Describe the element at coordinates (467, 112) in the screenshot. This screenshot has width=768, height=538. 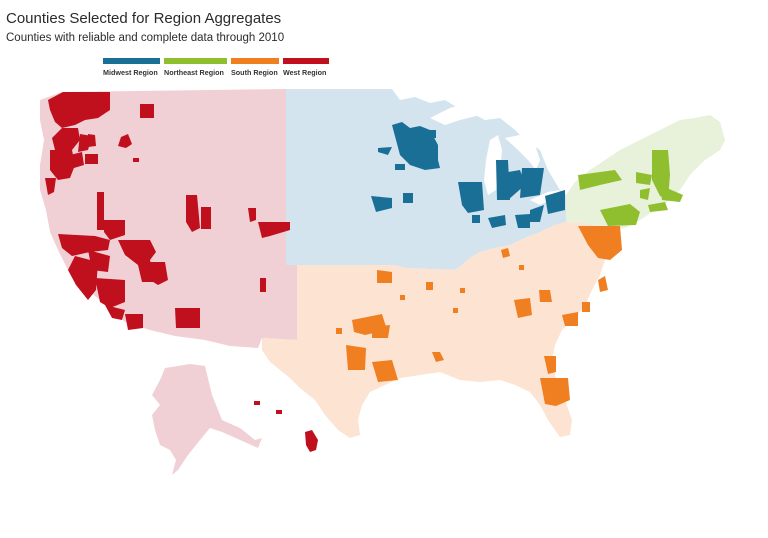
I see `lake-superior` at that location.